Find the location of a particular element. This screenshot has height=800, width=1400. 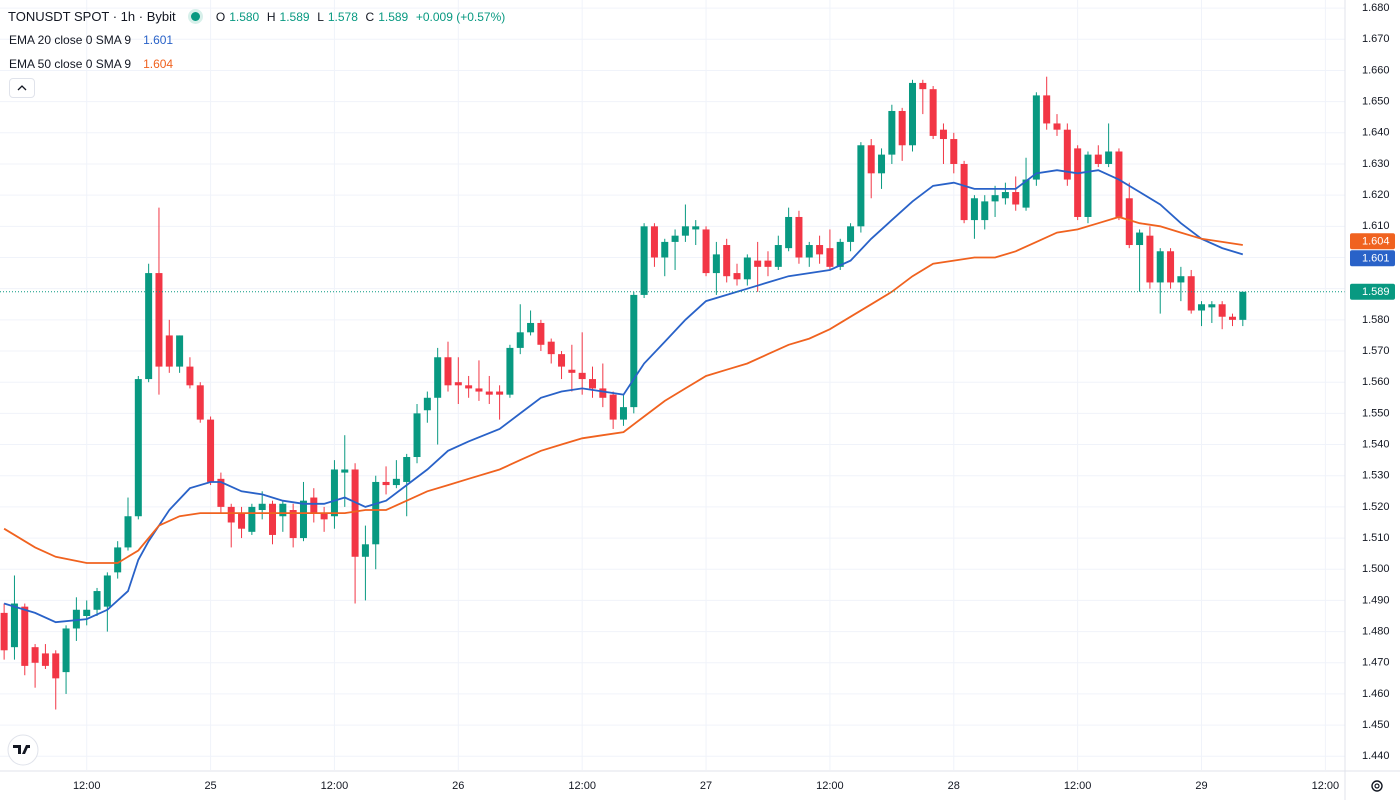

x-tick-label: 29 is located at coordinates (1201, 786).